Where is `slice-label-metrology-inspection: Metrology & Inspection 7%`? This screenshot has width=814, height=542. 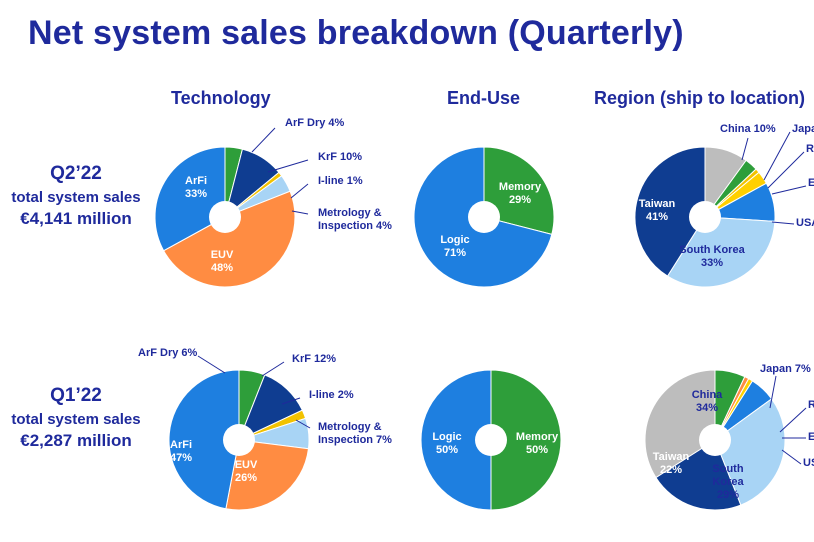 slice-label-metrology-inspection: Metrology & Inspection 7% is located at coordinates (355, 433).